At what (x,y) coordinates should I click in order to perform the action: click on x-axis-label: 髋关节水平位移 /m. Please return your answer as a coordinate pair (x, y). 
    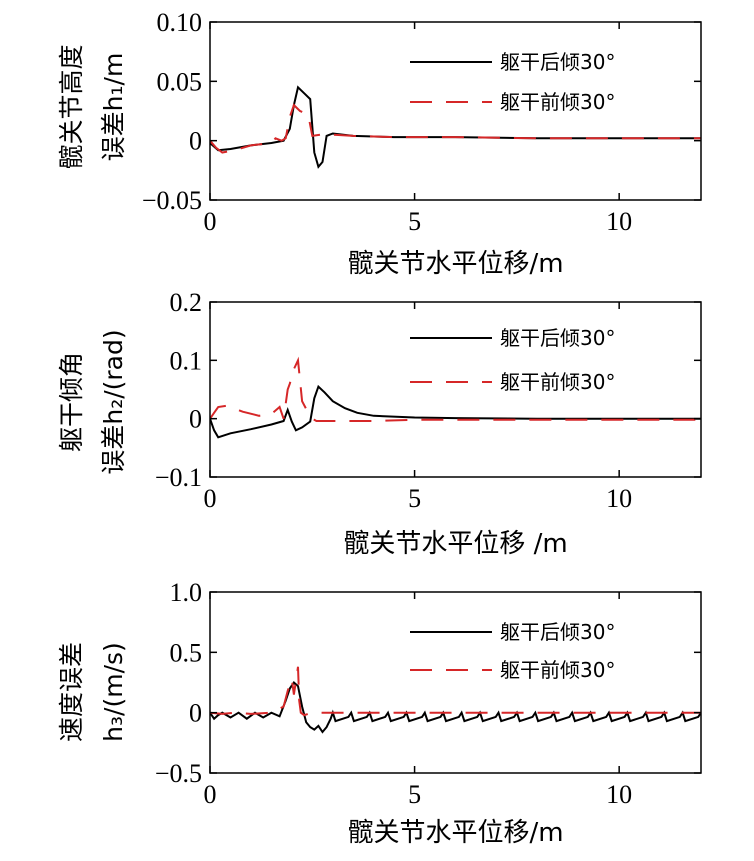
    Looking at the image, I should click on (455, 544).